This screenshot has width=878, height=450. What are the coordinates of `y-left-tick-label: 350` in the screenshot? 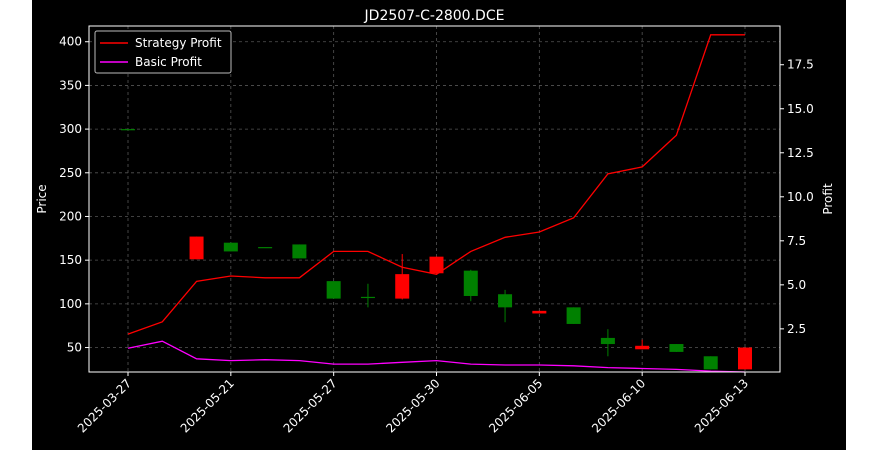 It's located at (70, 85).